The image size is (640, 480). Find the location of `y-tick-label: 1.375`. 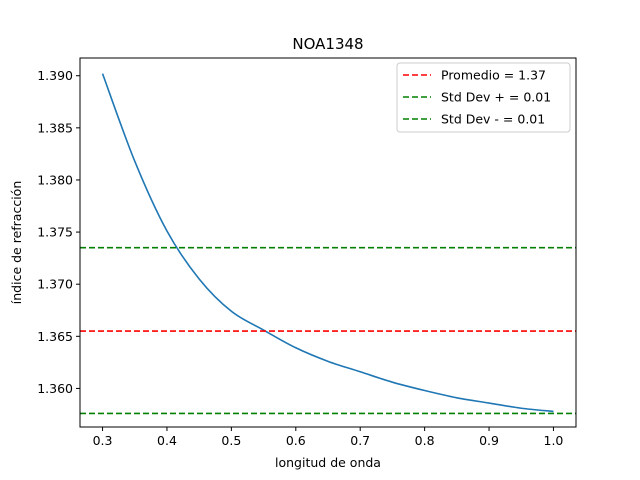

y-tick-label: 1.375 is located at coordinates (55, 232).